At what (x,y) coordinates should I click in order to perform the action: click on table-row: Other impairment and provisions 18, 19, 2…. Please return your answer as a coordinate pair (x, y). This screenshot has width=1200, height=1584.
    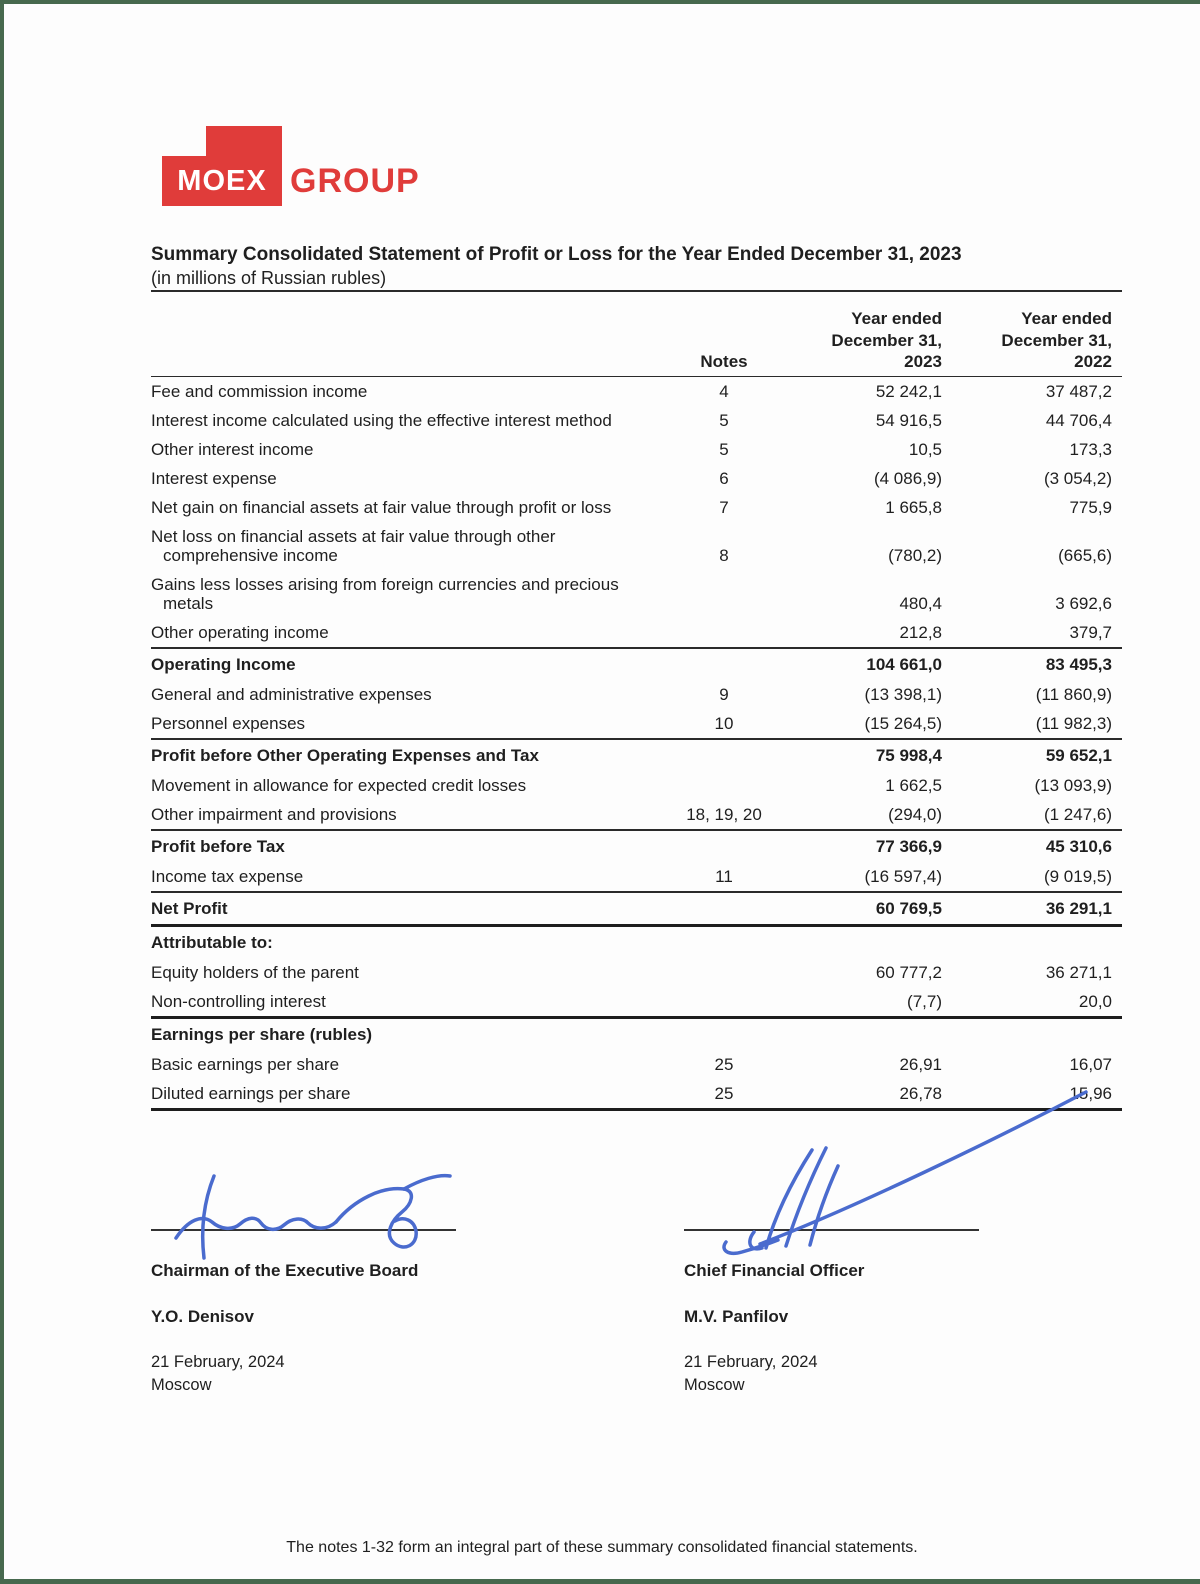
    Looking at the image, I should click on (636, 814).